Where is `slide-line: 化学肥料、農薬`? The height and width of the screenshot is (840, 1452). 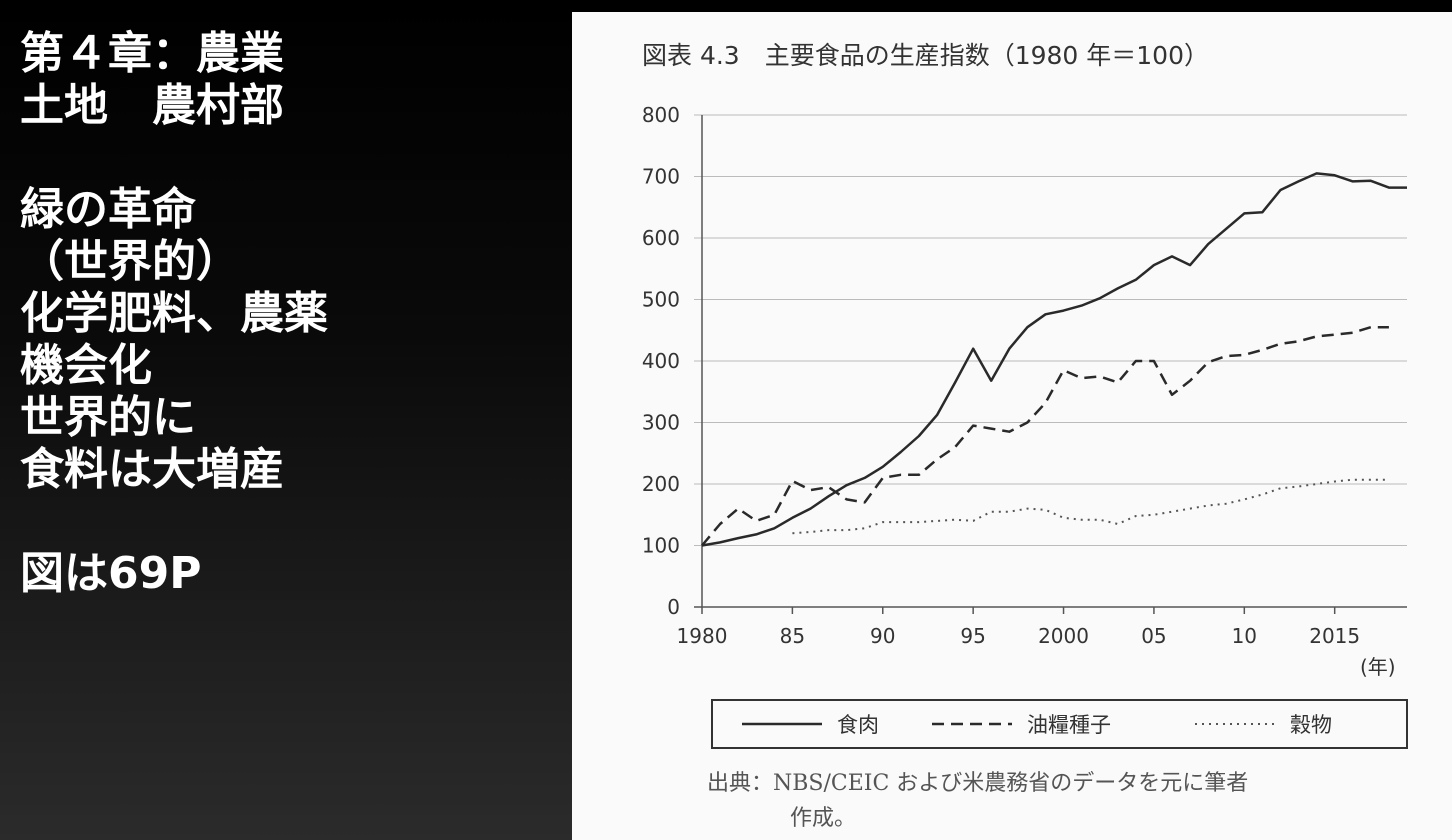
slide-line: 化学肥料、農薬 is located at coordinates (174, 313).